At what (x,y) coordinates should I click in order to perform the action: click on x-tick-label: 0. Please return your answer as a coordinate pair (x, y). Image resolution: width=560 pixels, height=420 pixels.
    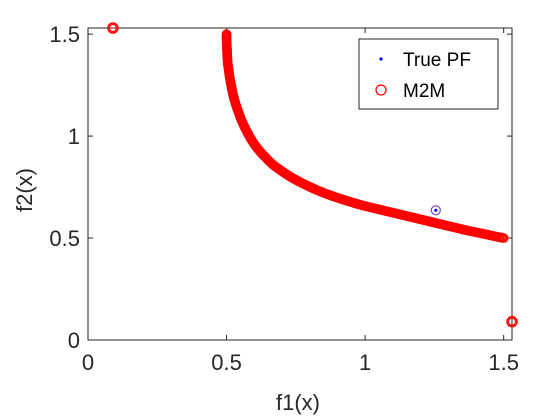
    Looking at the image, I should click on (88, 362).